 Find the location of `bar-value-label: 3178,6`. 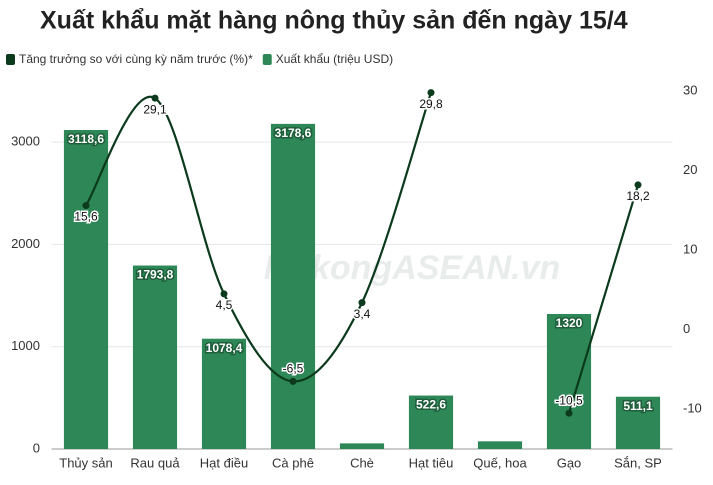

bar-value-label: 3178,6 is located at coordinates (293, 133).